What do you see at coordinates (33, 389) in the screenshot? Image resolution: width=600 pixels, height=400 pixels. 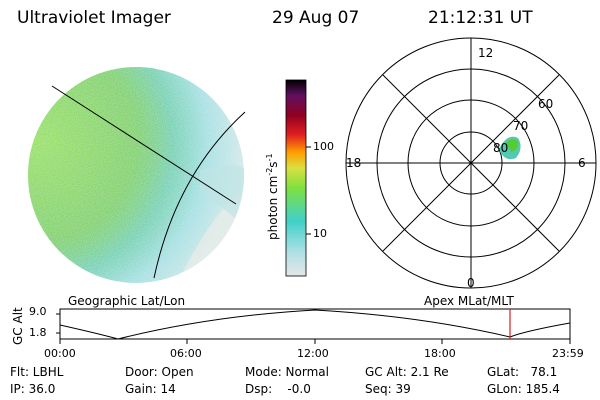 I see `status-ip: IP: 36.0` at bounding box center [33, 389].